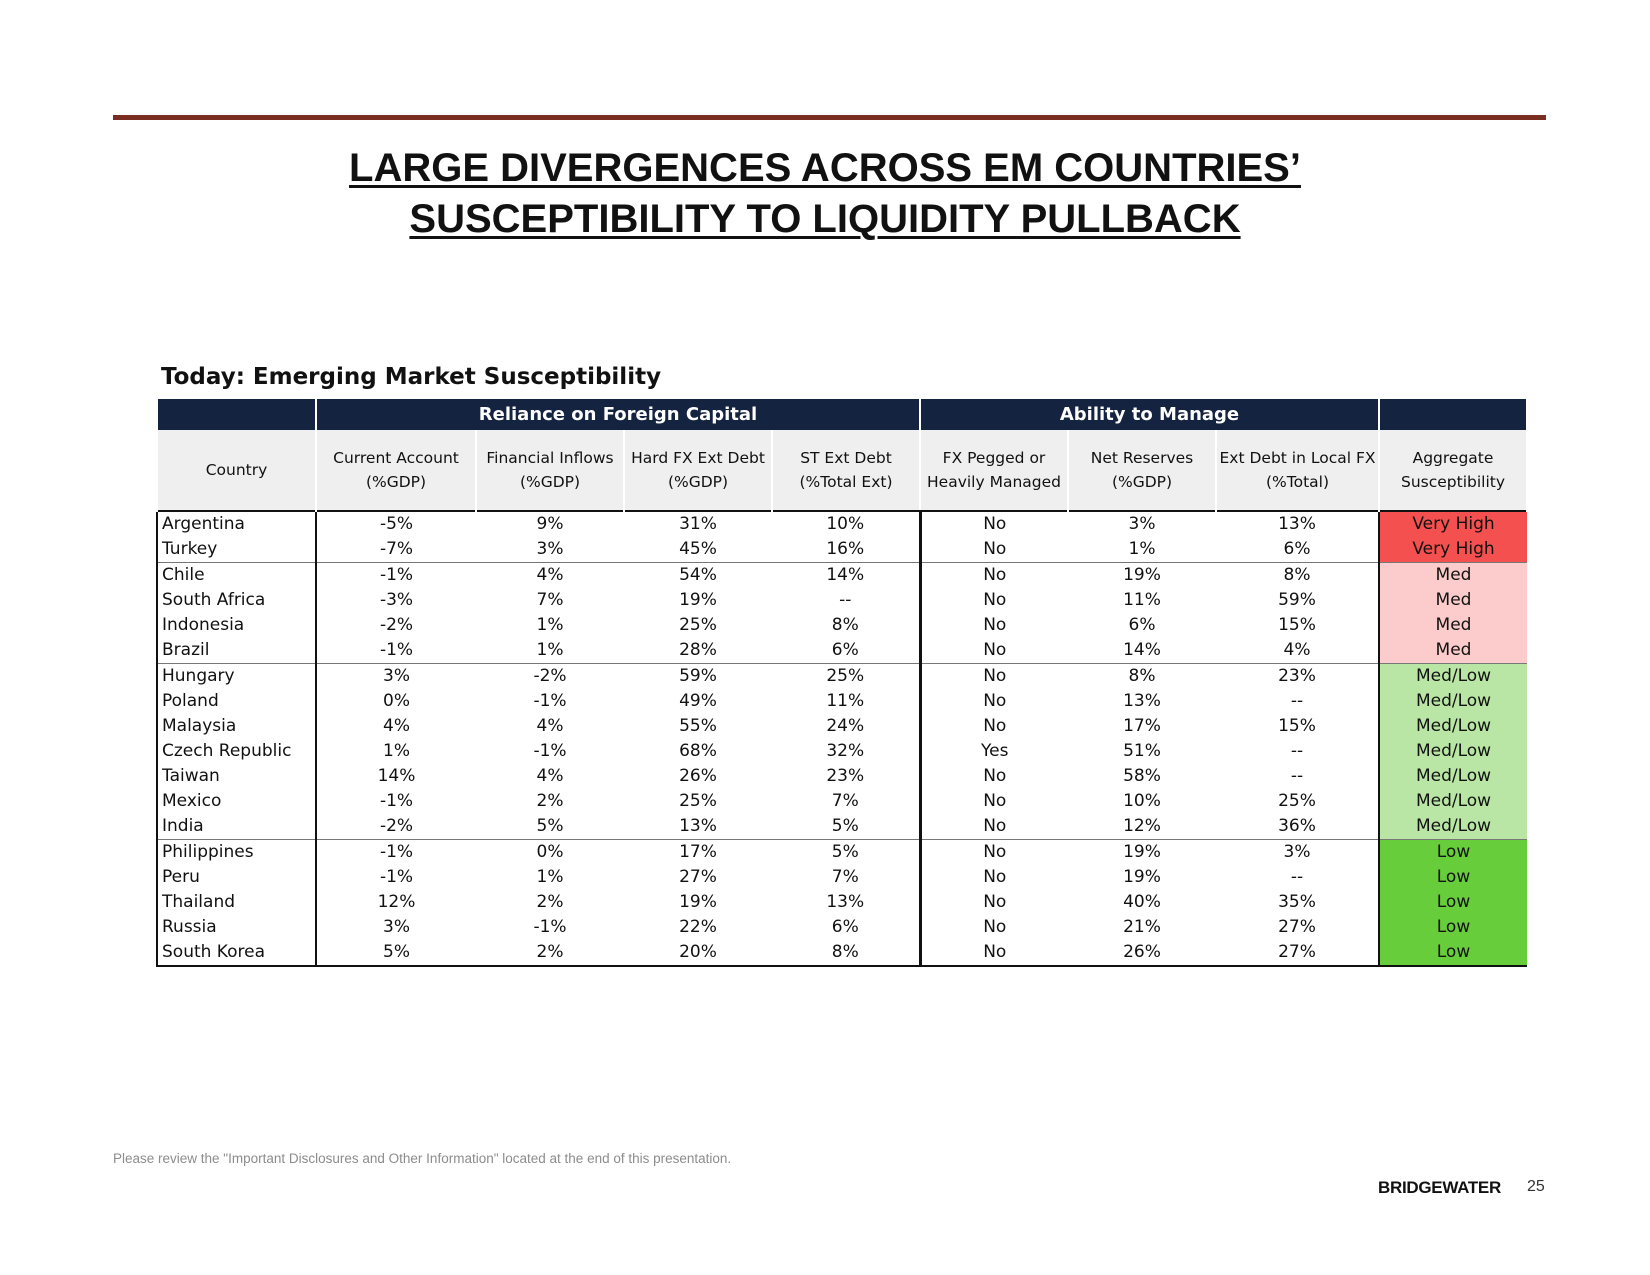 This screenshot has height=1275, width=1650. What do you see at coordinates (1297, 650) in the screenshot?
I see `value-cell: 4%` at bounding box center [1297, 650].